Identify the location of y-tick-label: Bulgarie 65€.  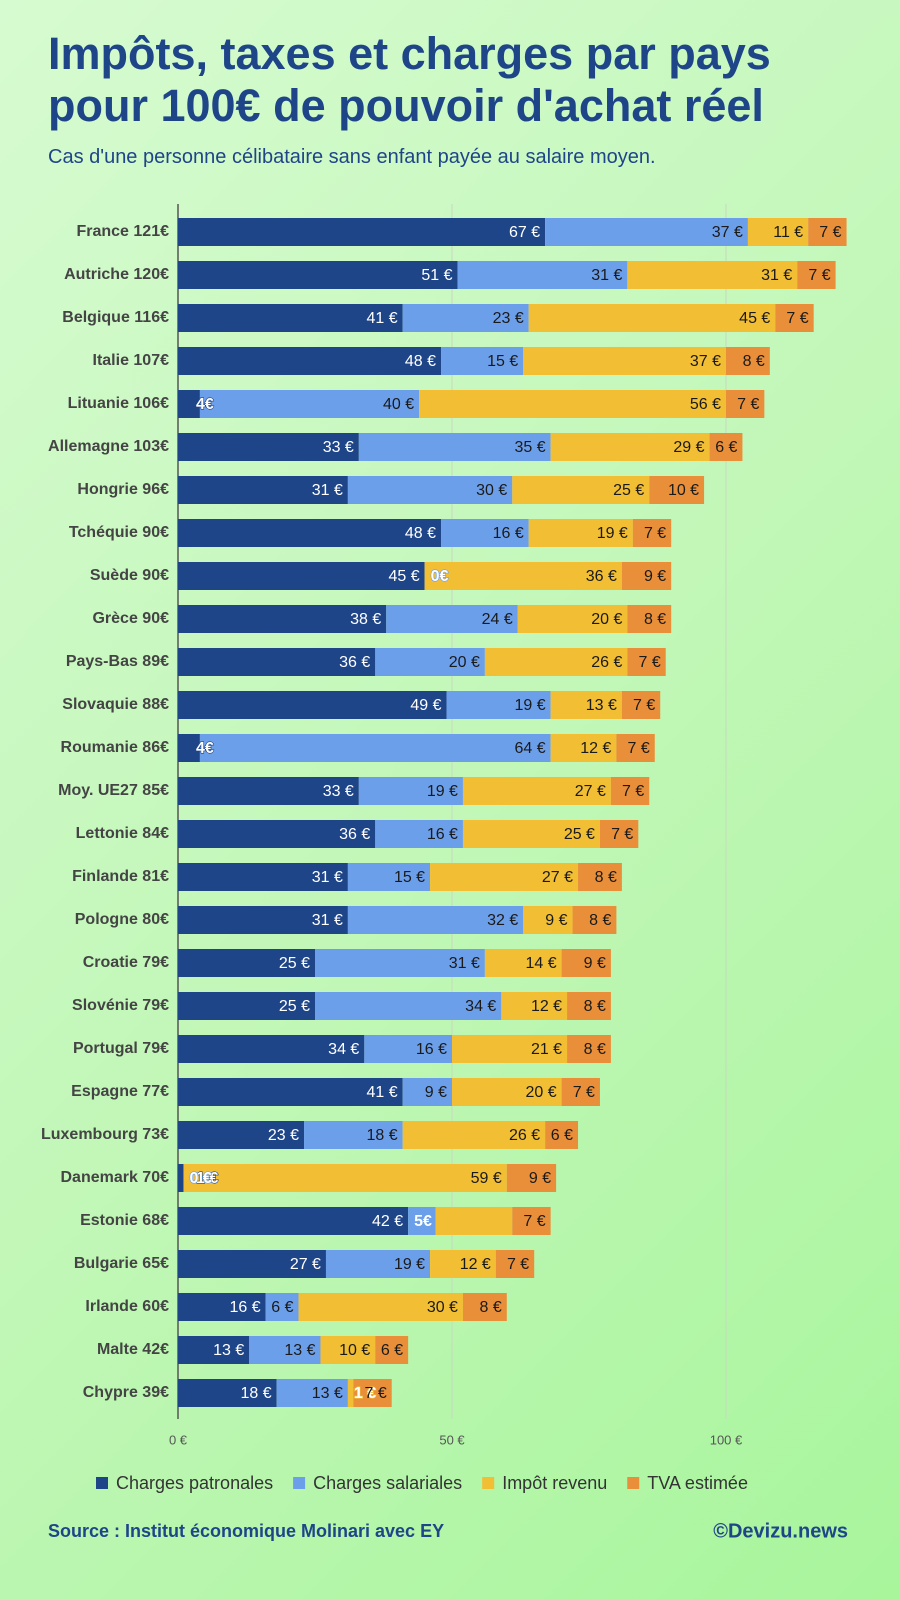
(121, 1263).